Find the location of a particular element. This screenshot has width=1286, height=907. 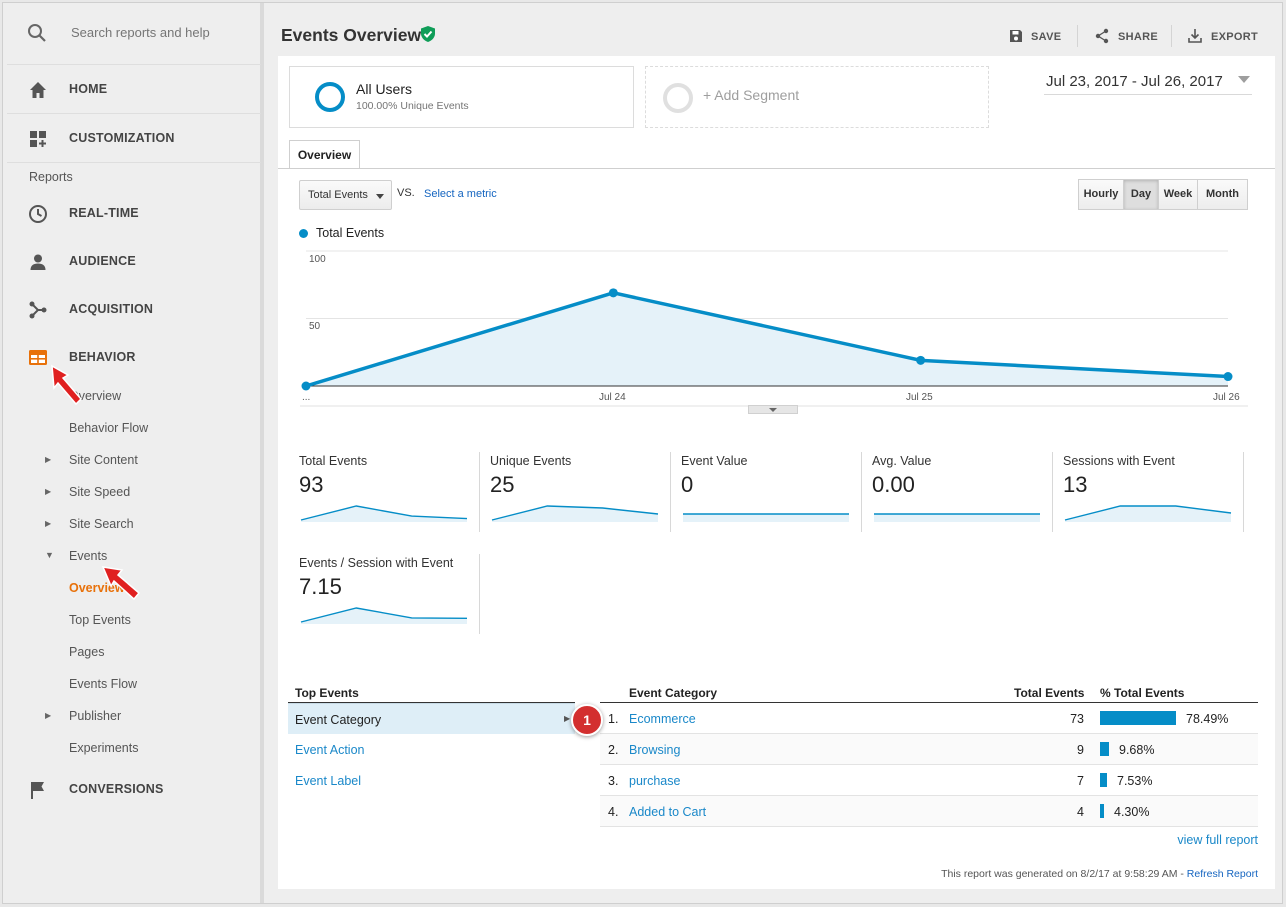

flag-icon is located at coordinates (38, 790).